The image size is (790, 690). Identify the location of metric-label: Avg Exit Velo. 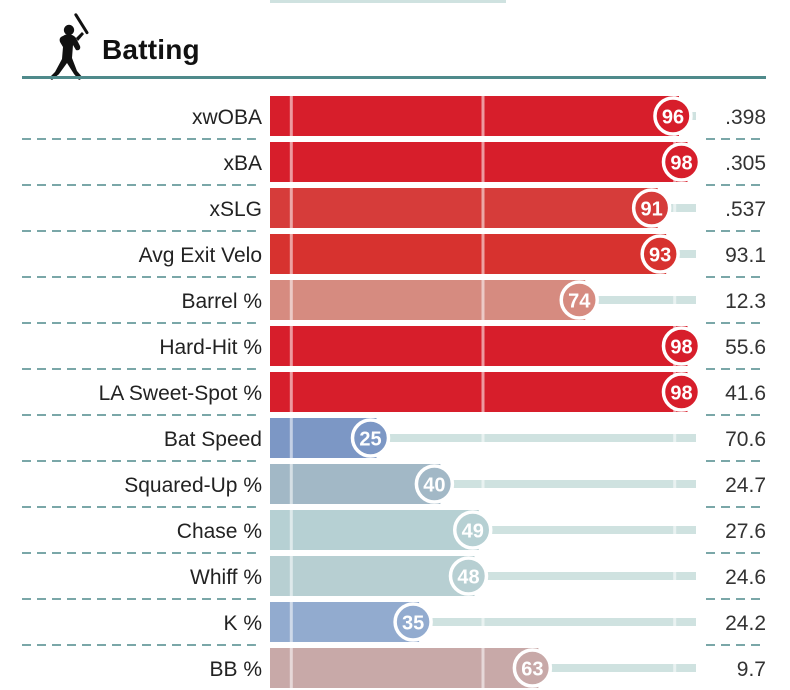
(200, 255).